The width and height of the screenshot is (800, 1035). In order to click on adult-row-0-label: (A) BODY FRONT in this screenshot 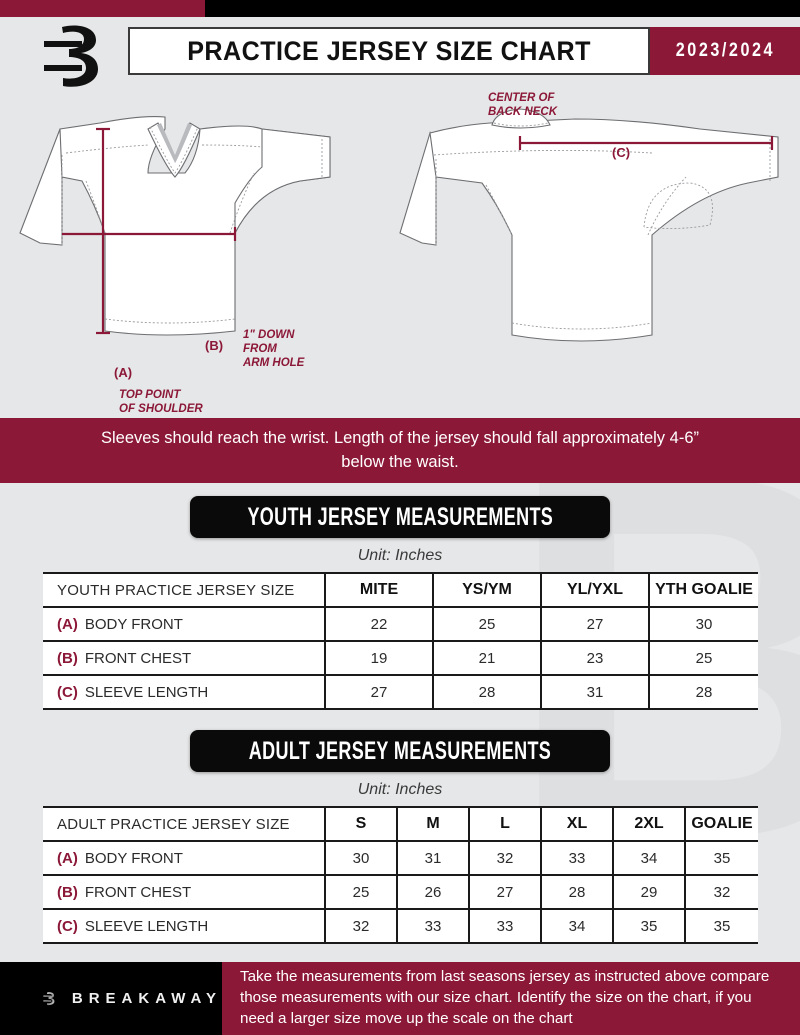, I will do `click(184, 858)`.